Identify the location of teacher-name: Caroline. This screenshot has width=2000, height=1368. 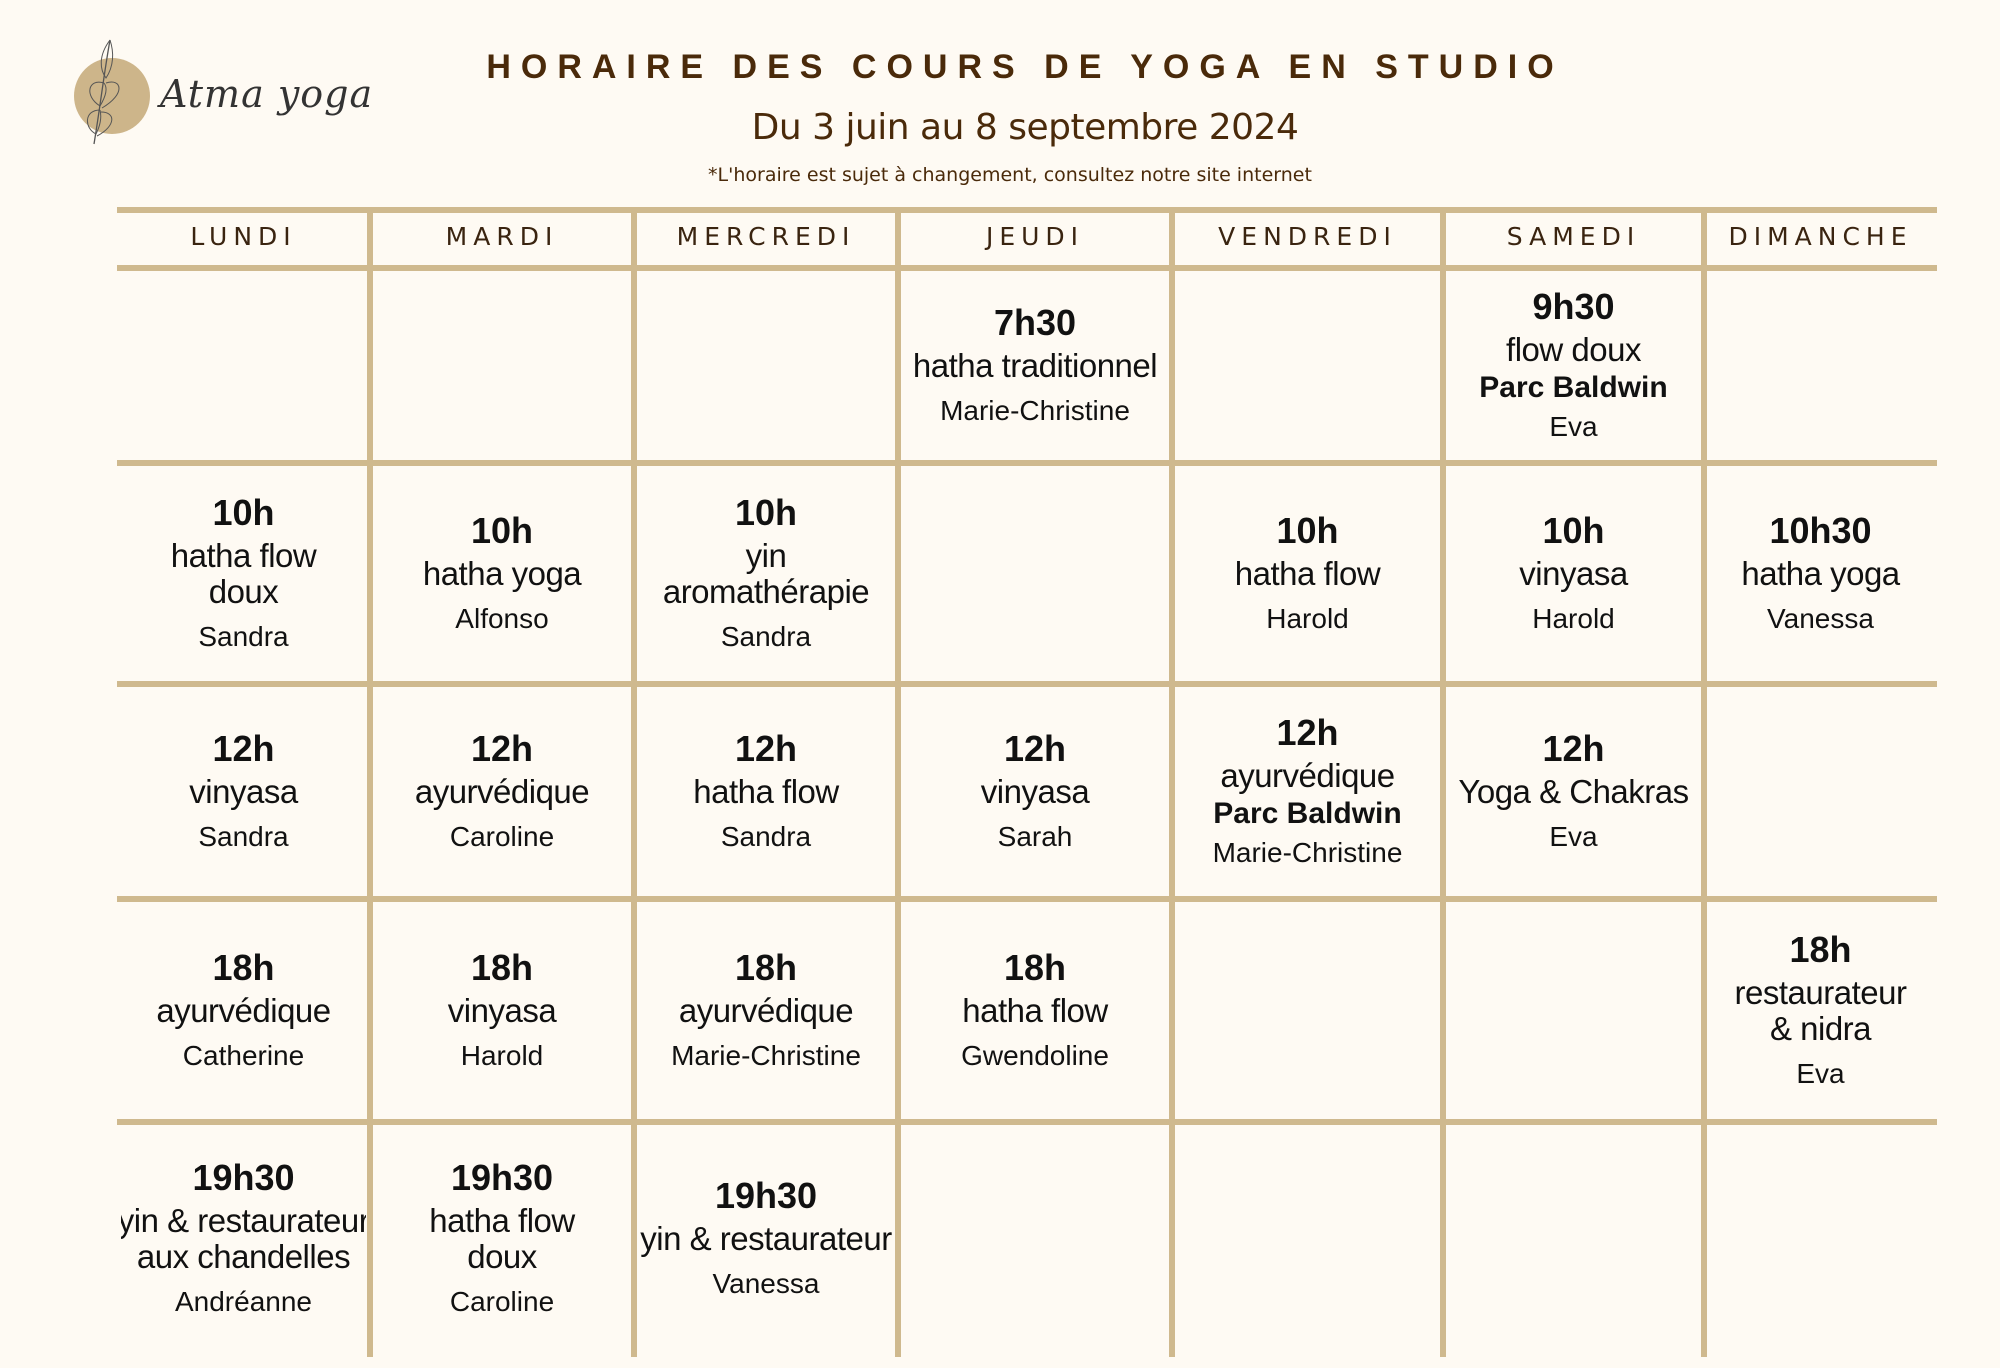
(502, 836).